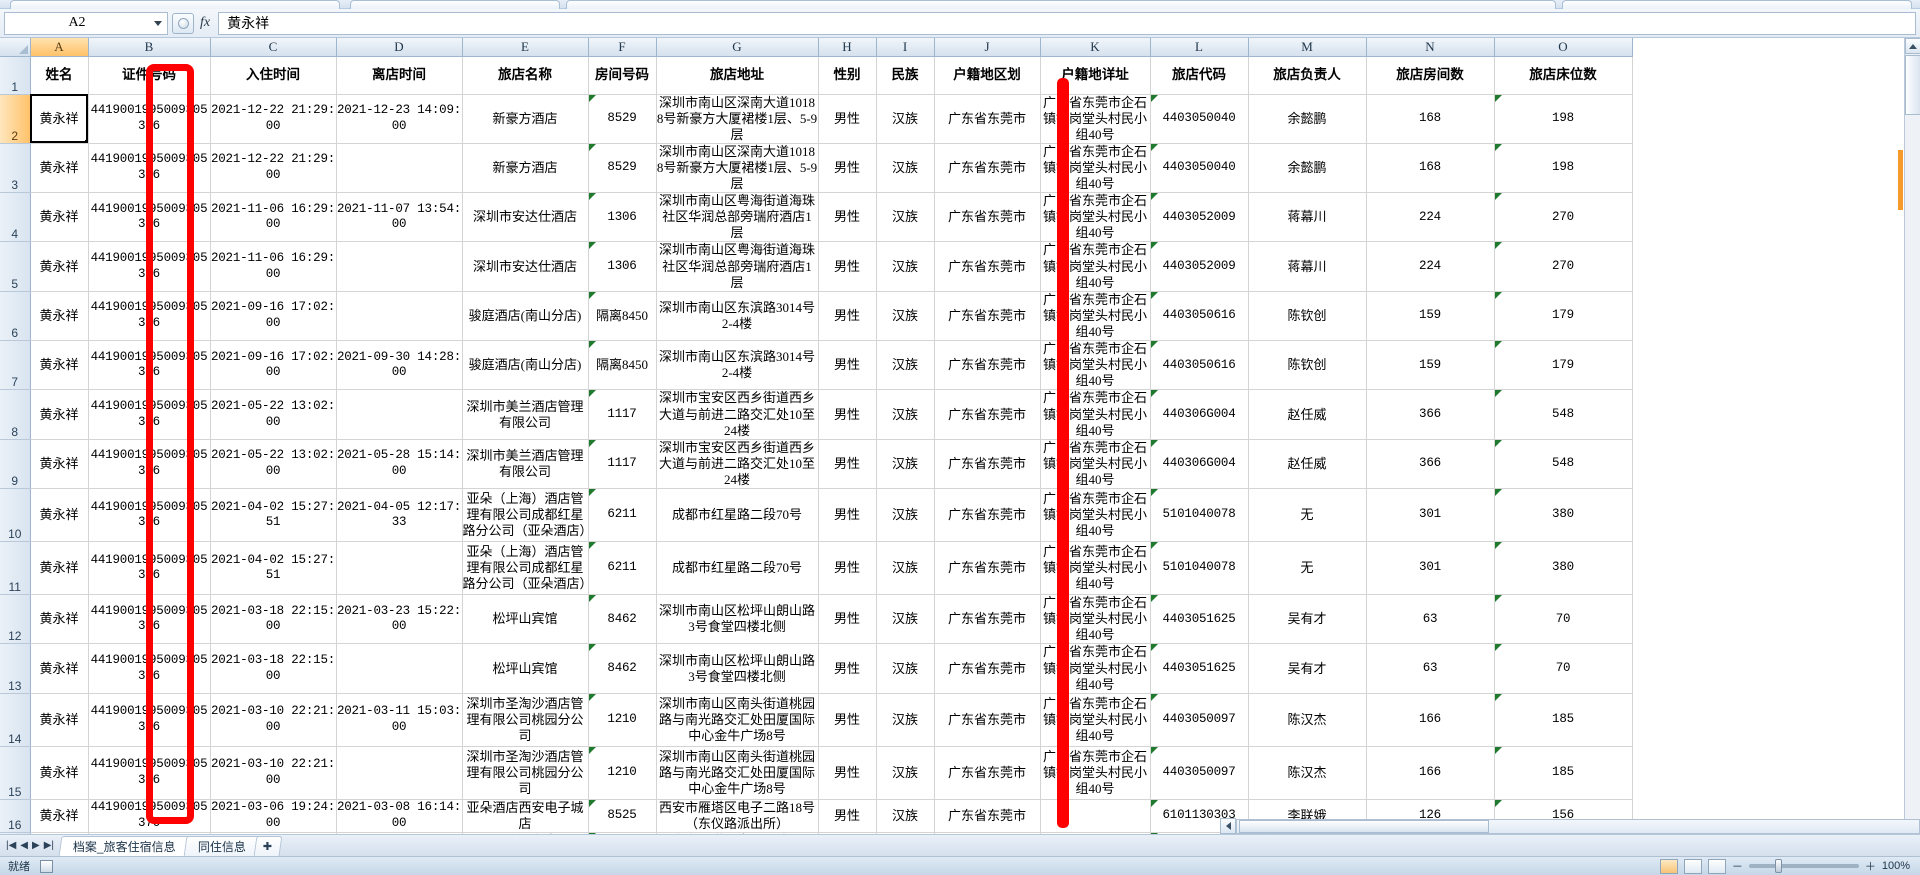  I want to click on cell-C5: 2021-11-06 16:29:00, so click(273, 266).